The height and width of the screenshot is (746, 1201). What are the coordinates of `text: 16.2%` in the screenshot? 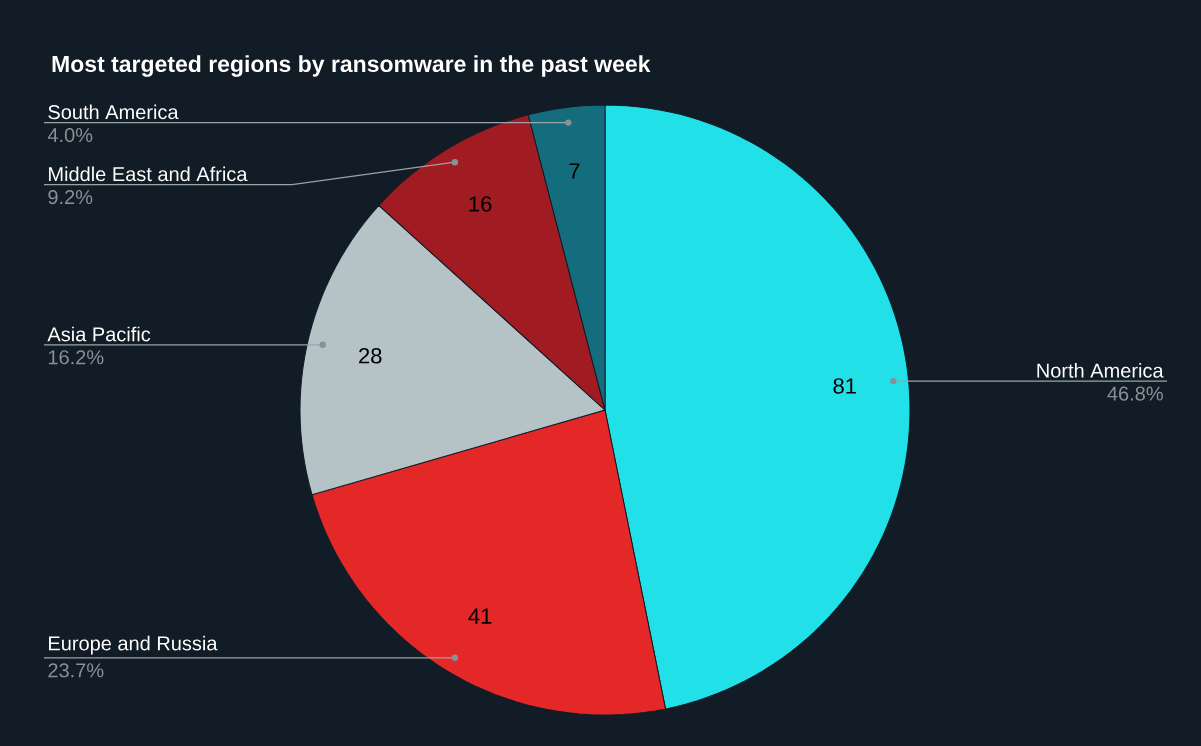 It's located at (76, 357).